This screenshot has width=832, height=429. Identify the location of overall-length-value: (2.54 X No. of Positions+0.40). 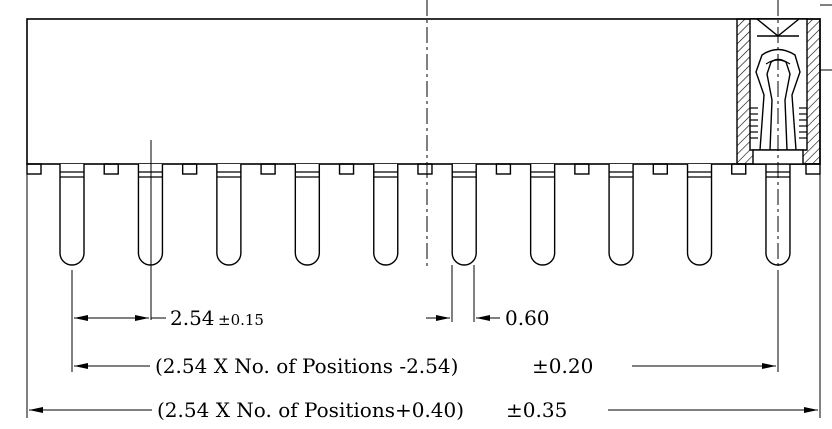
(310, 410).